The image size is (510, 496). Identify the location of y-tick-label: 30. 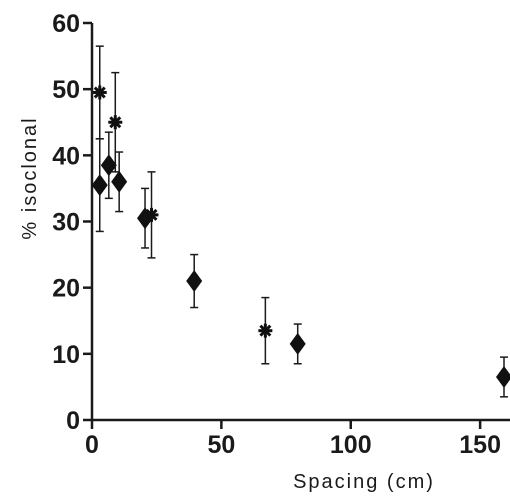
(66, 223).